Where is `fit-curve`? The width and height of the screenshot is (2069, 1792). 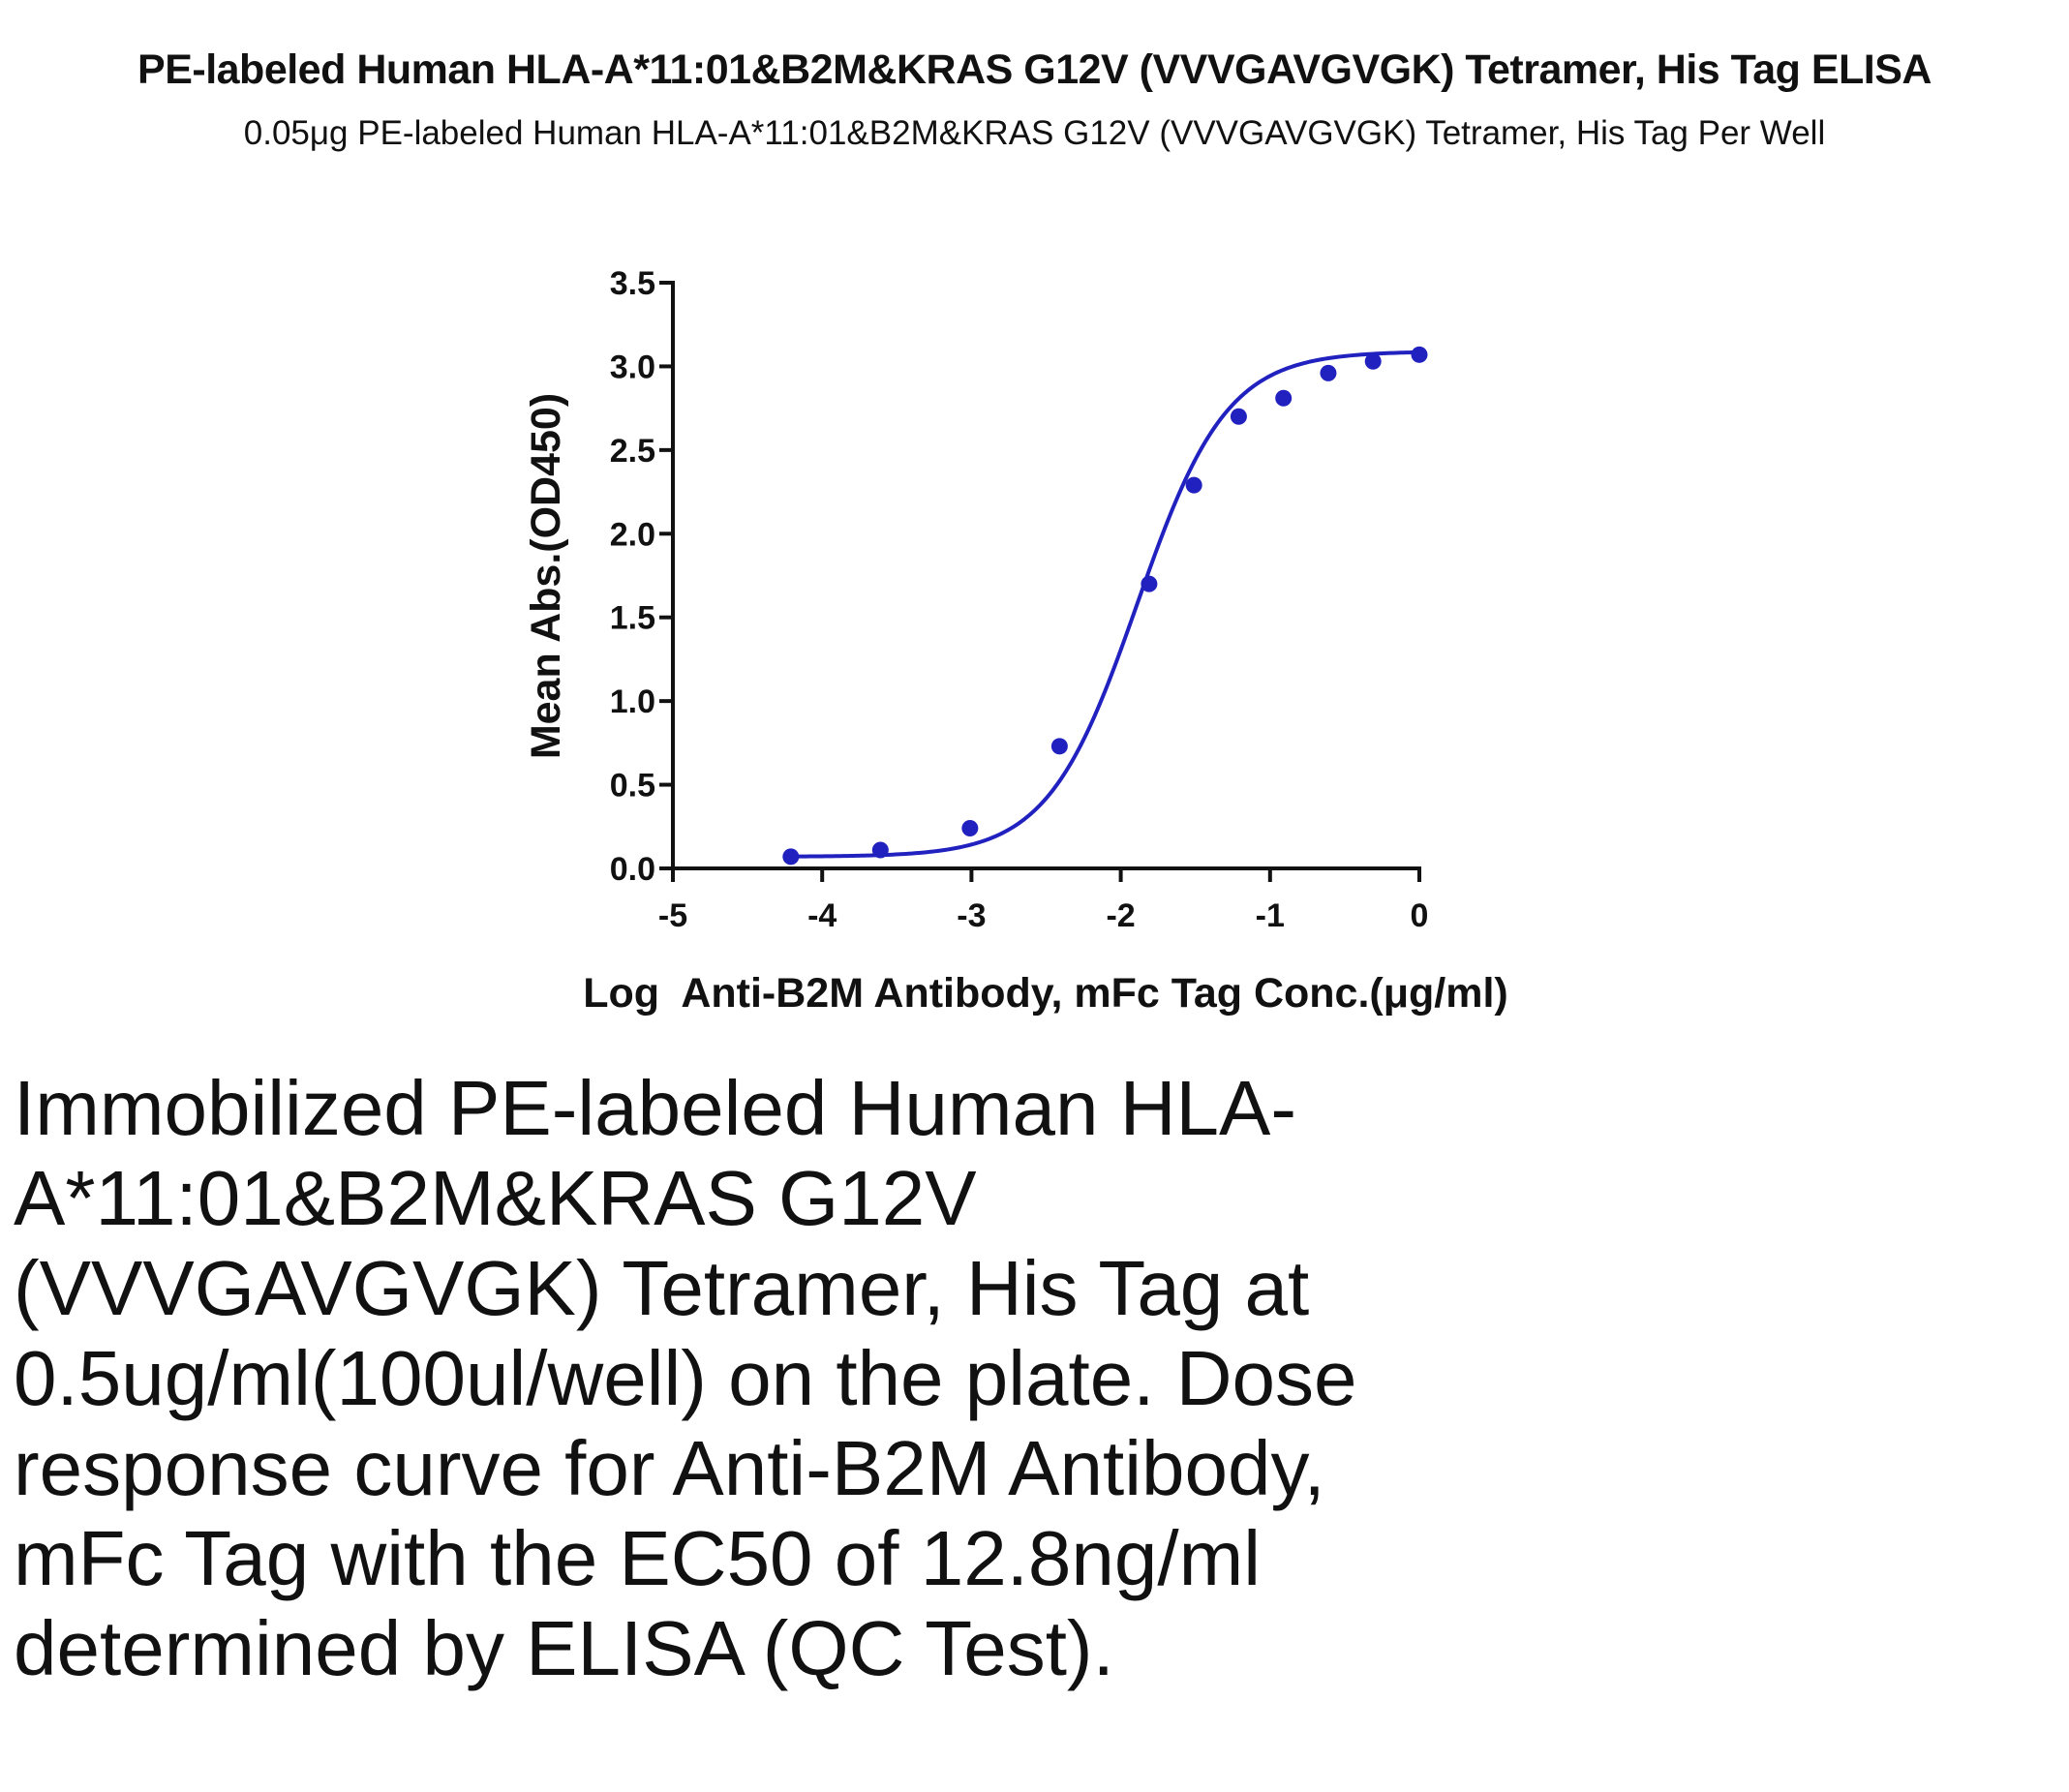
fit-curve is located at coordinates (1105, 604).